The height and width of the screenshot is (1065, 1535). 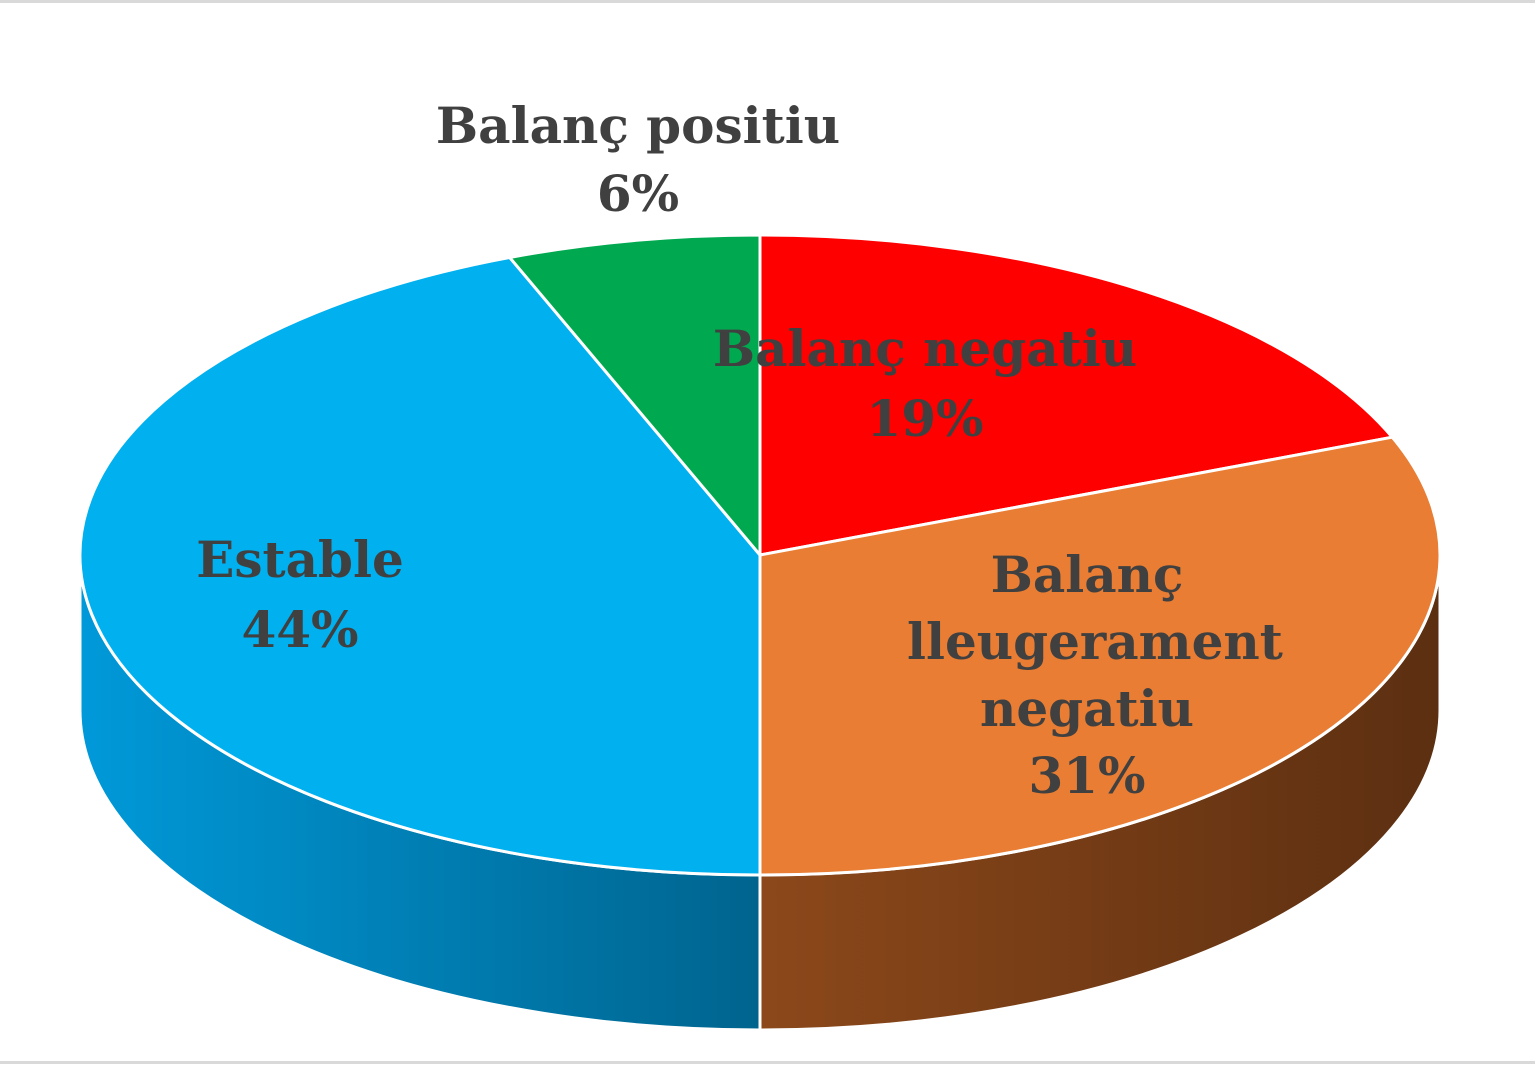 What do you see at coordinates (638, 125) in the screenshot?
I see `label-balanc-positiu-name: Balanç positiu` at bounding box center [638, 125].